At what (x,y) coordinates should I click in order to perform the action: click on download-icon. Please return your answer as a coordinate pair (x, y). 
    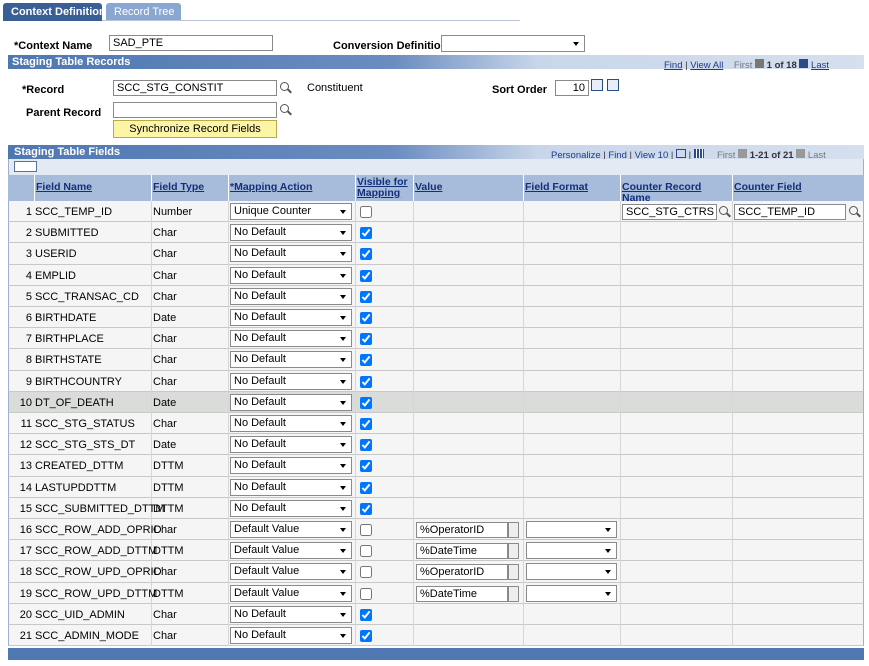
    Looking at the image, I should click on (681, 153).